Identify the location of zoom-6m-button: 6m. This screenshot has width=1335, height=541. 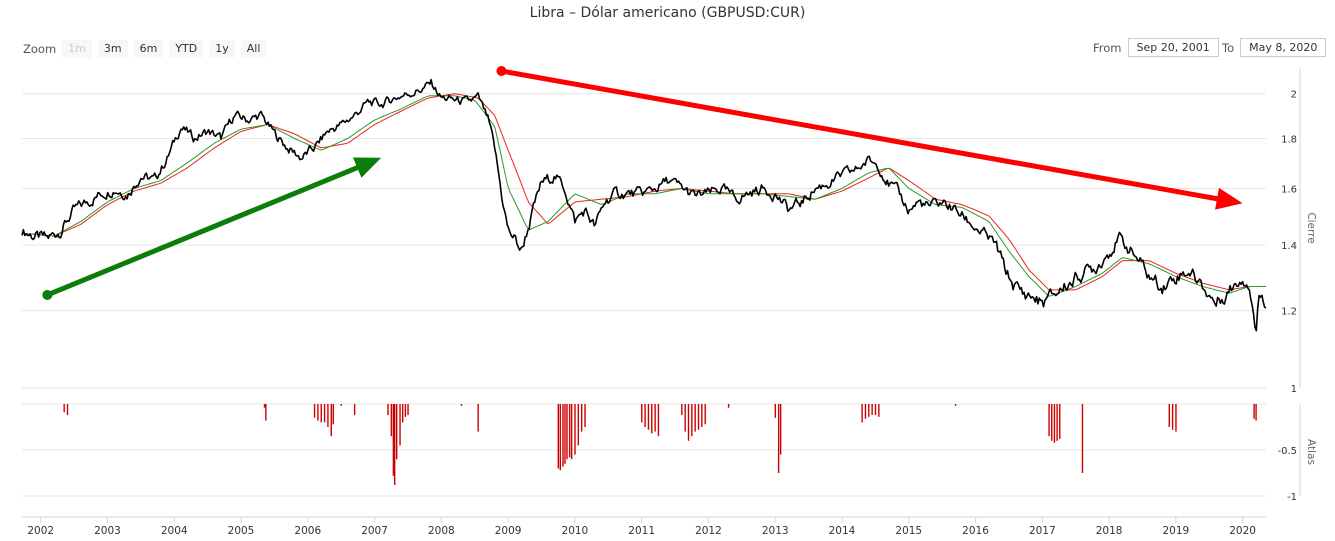
(148, 49).